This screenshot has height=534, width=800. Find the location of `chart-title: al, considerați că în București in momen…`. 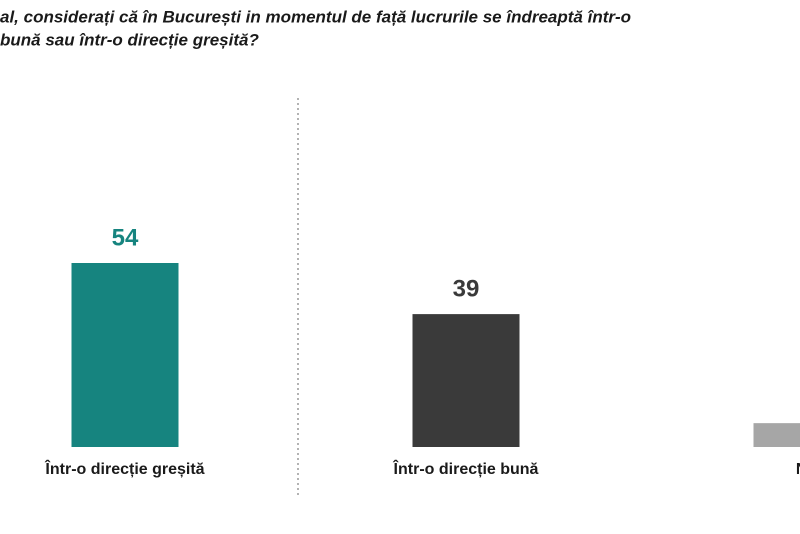

chart-title: al, considerați că în București in momen… is located at coordinates (315, 16).